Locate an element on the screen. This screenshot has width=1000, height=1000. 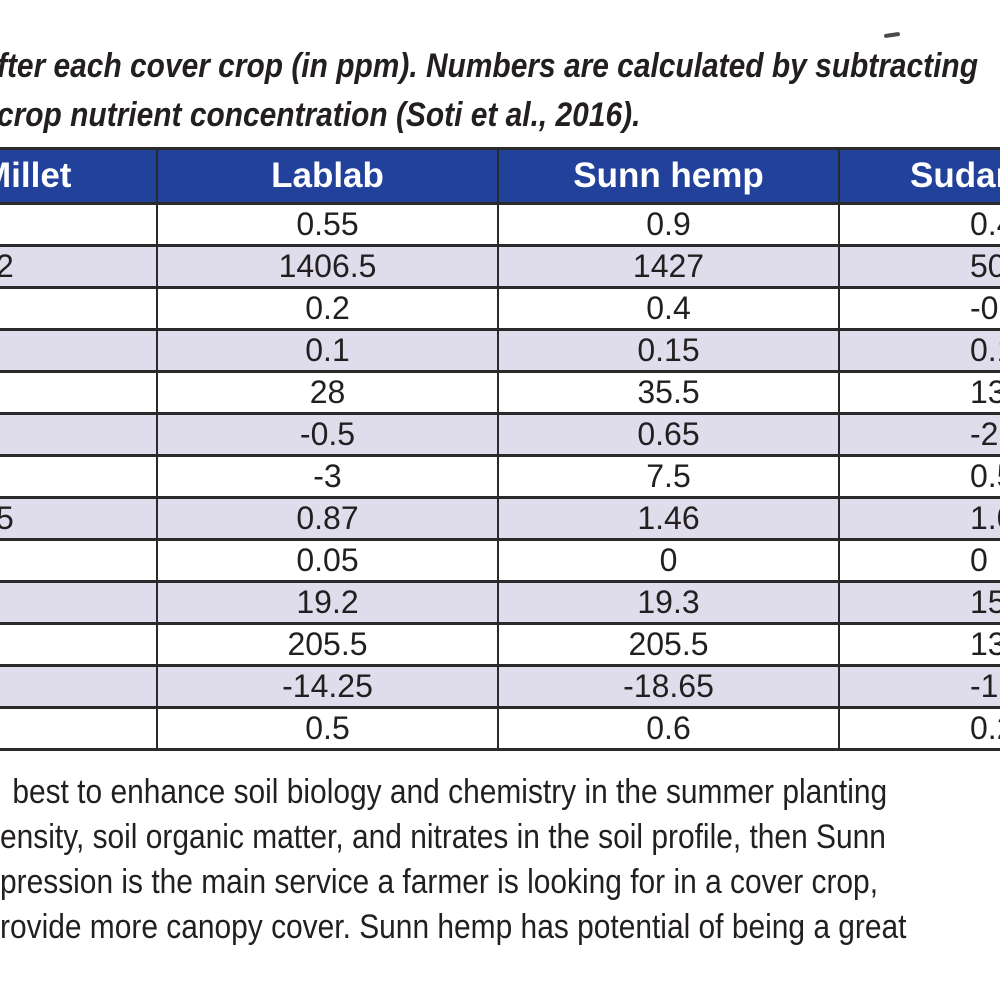
column-header-sunn-hemp: Sunn hemp is located at coordinates (668, 176).